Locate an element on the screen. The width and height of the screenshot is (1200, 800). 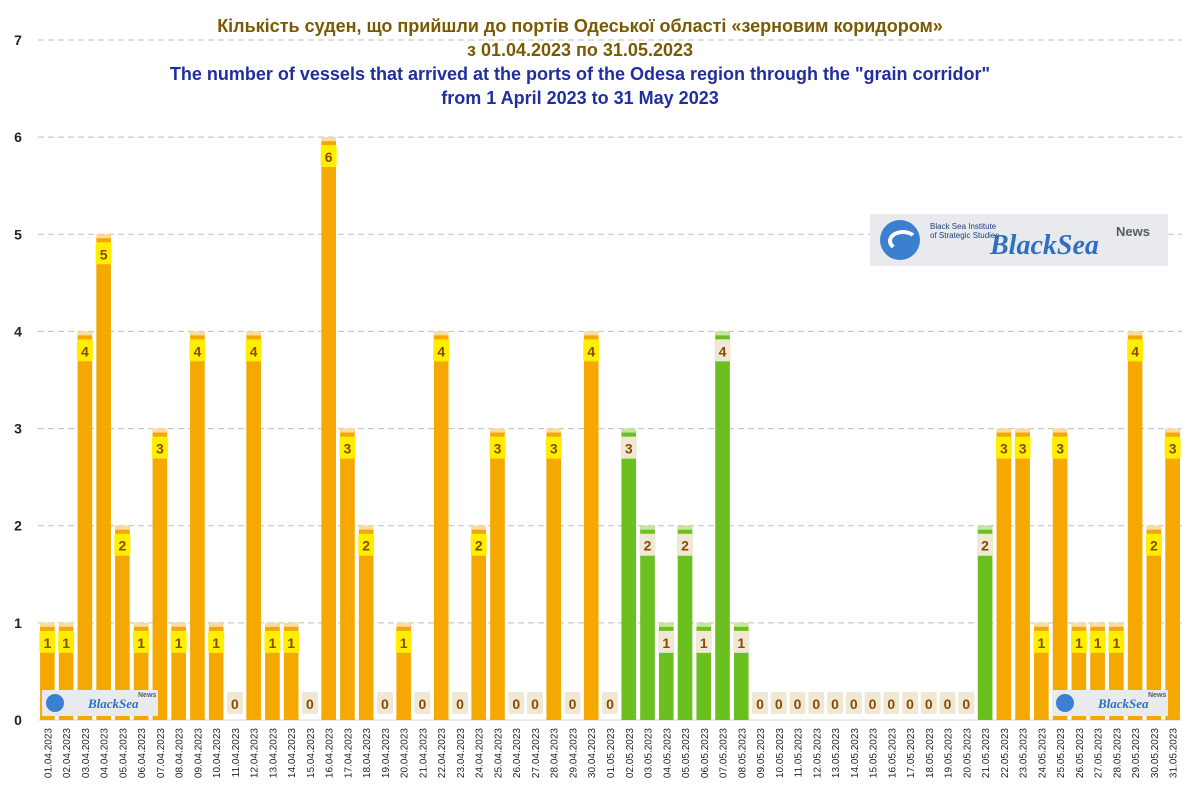
x-tick-label: 03.05.2023 is located at coordinates (649, 753).